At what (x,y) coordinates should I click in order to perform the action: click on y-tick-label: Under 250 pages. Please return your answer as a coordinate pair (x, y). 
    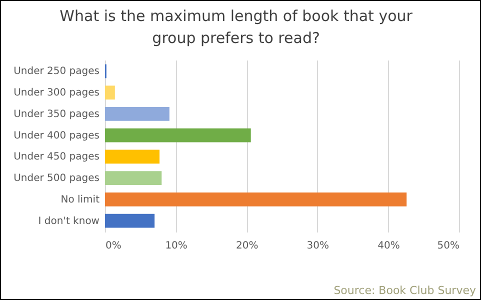
    Looking at the image, I should click on (57, 72).